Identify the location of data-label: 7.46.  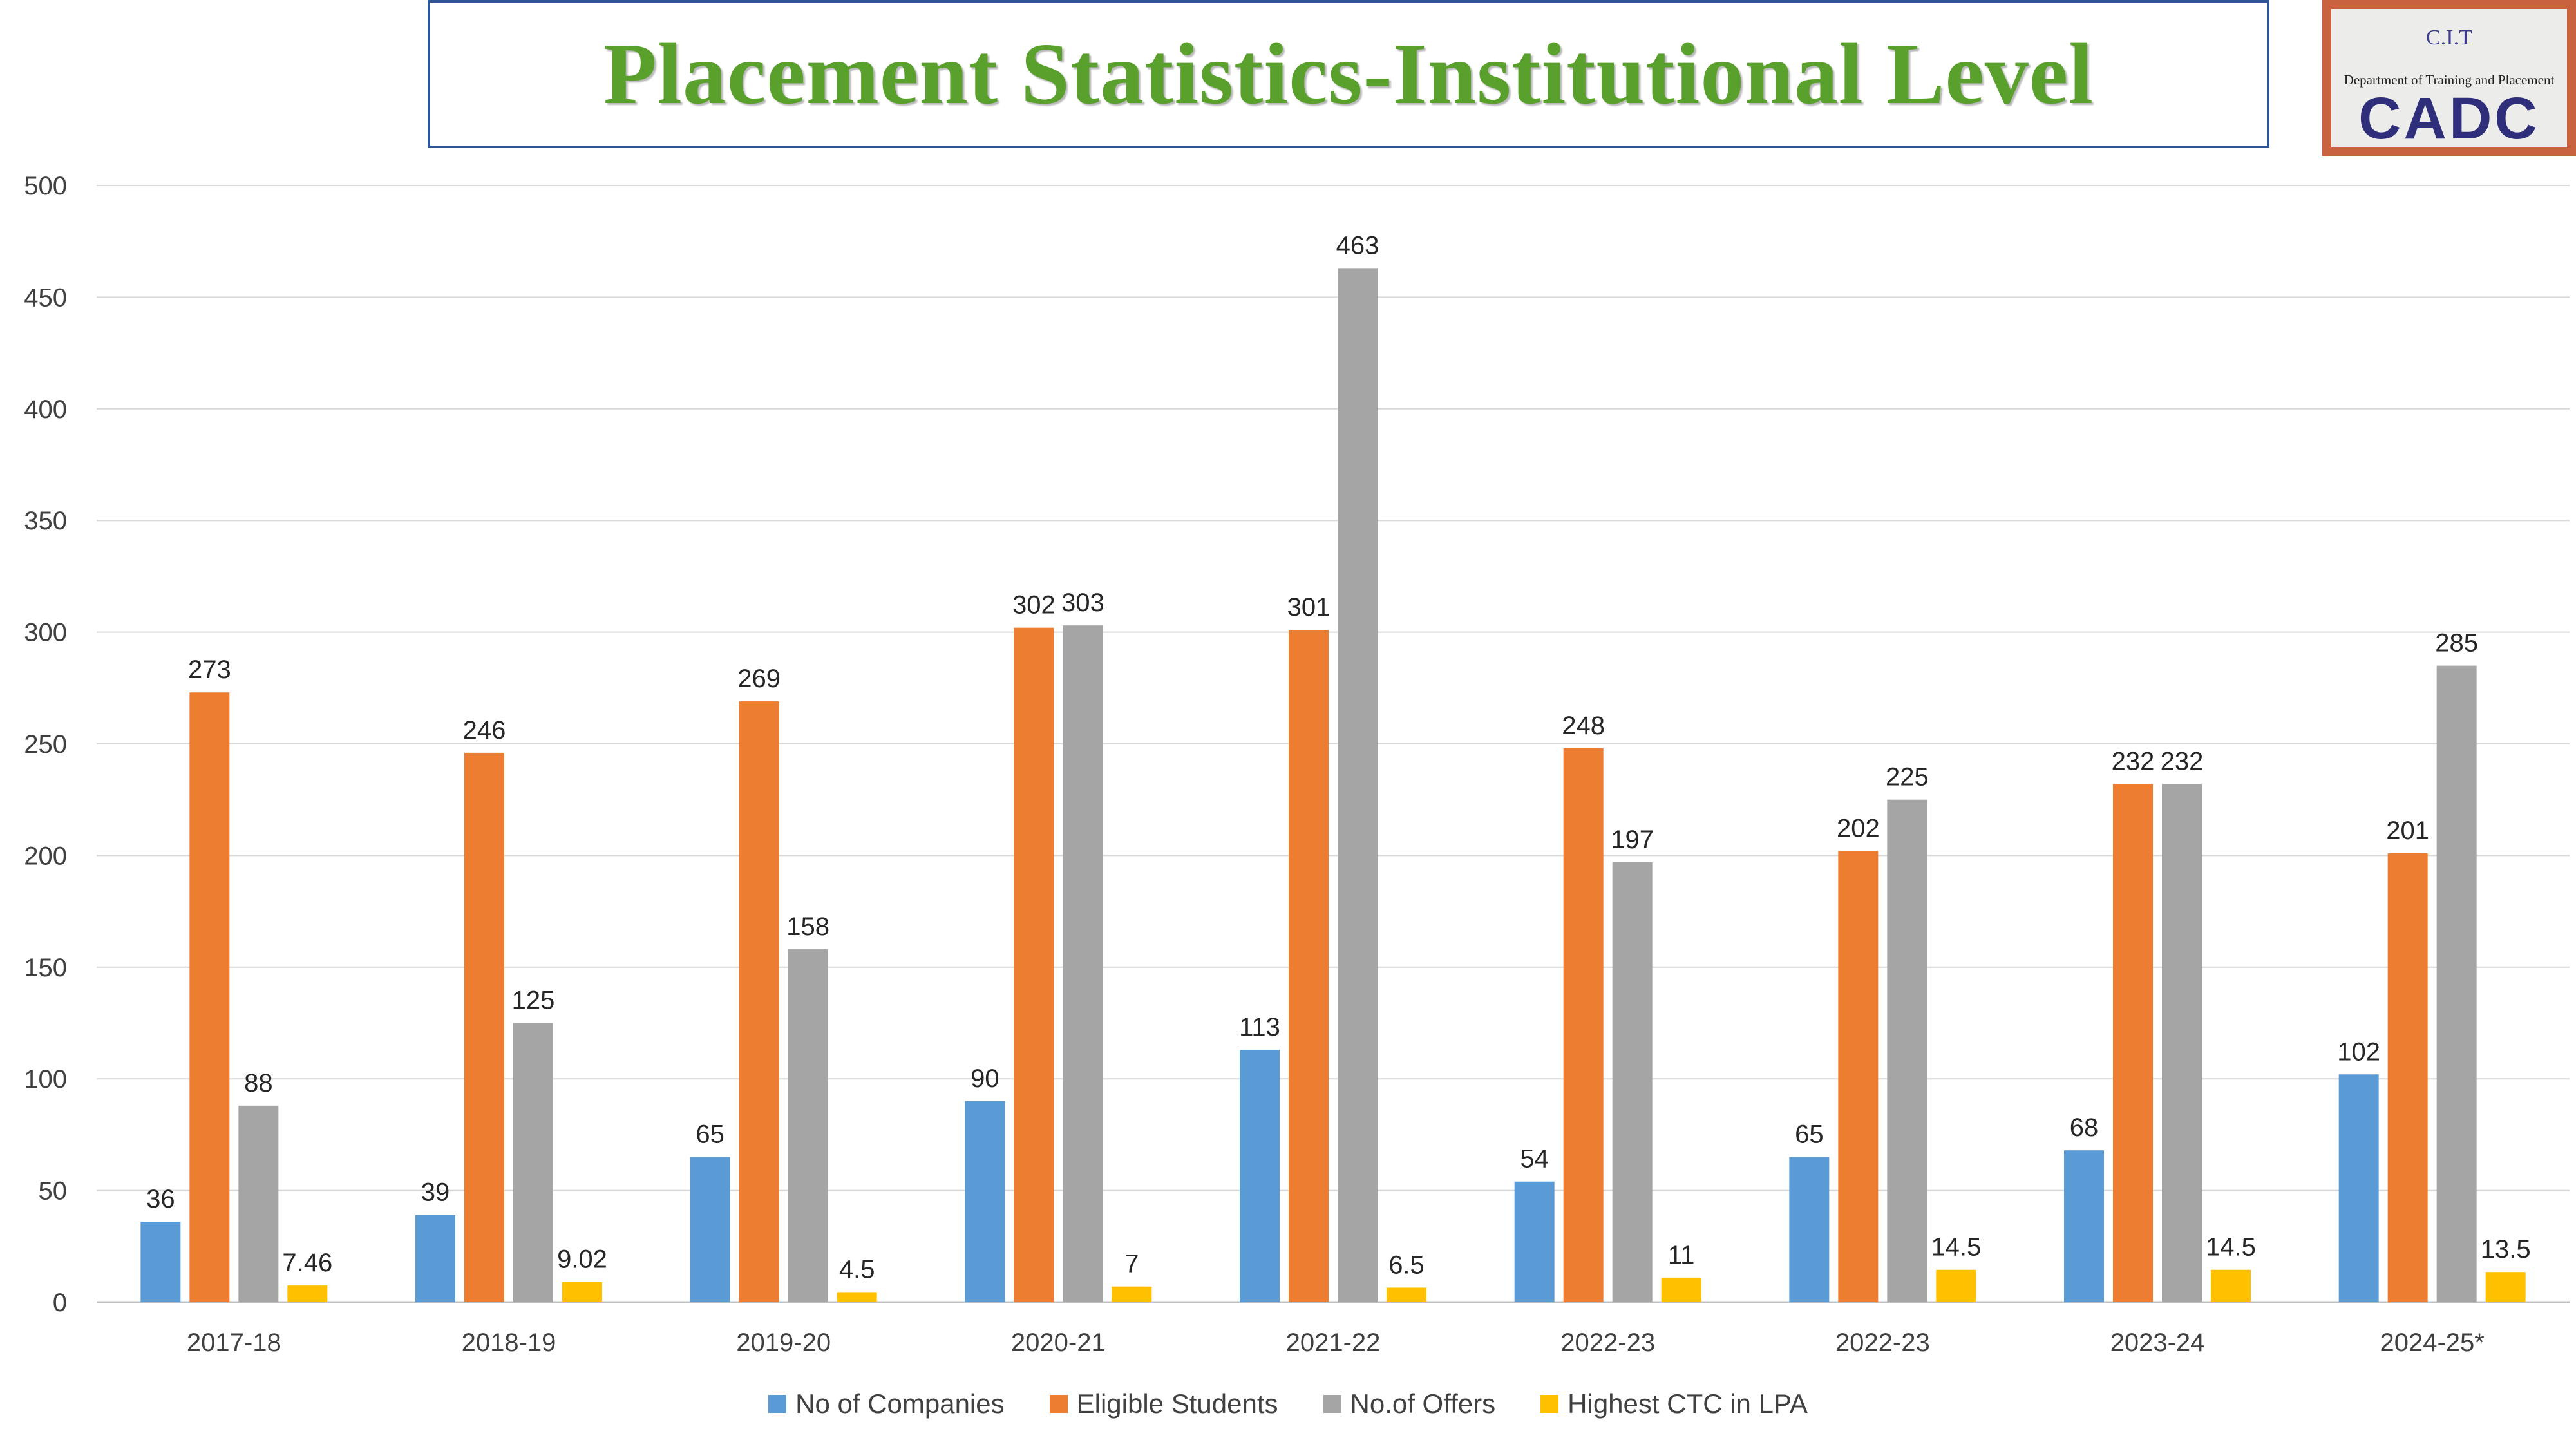
(307, 1263).